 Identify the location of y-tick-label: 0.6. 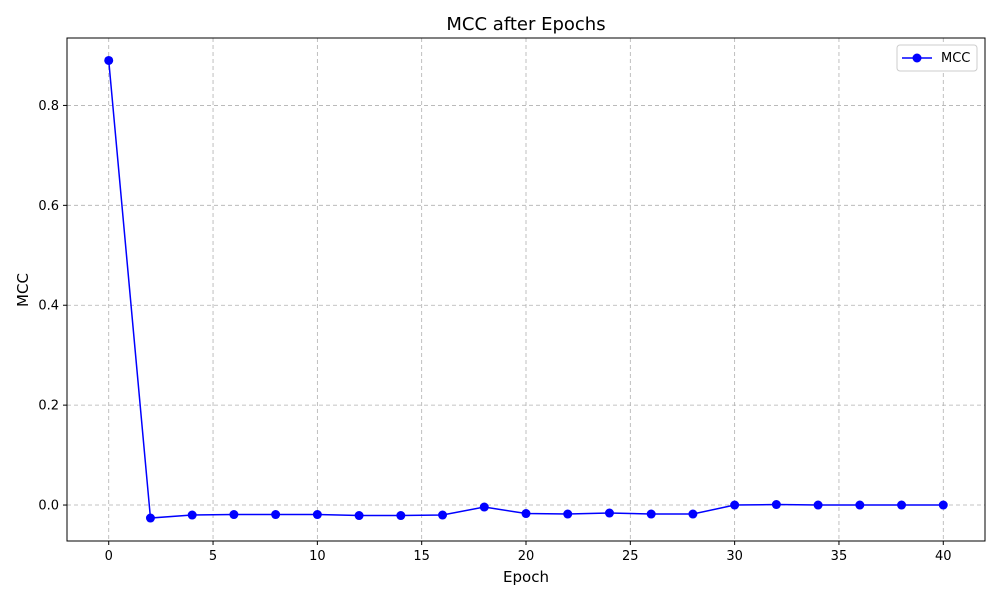
(48, 206).